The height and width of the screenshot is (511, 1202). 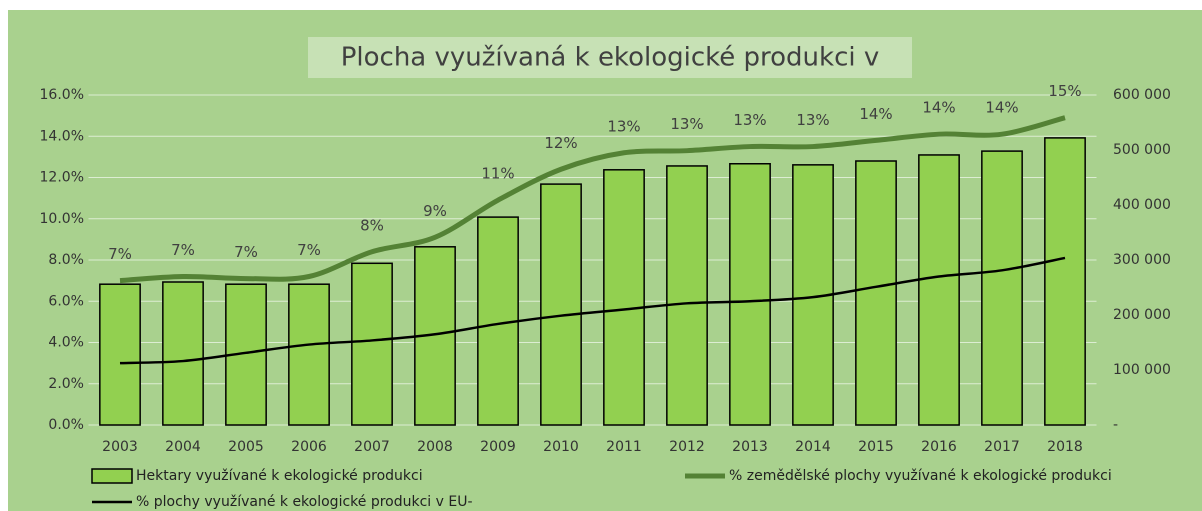 I want to click on x-tick-label: 2009, so click(x=498, y=447).